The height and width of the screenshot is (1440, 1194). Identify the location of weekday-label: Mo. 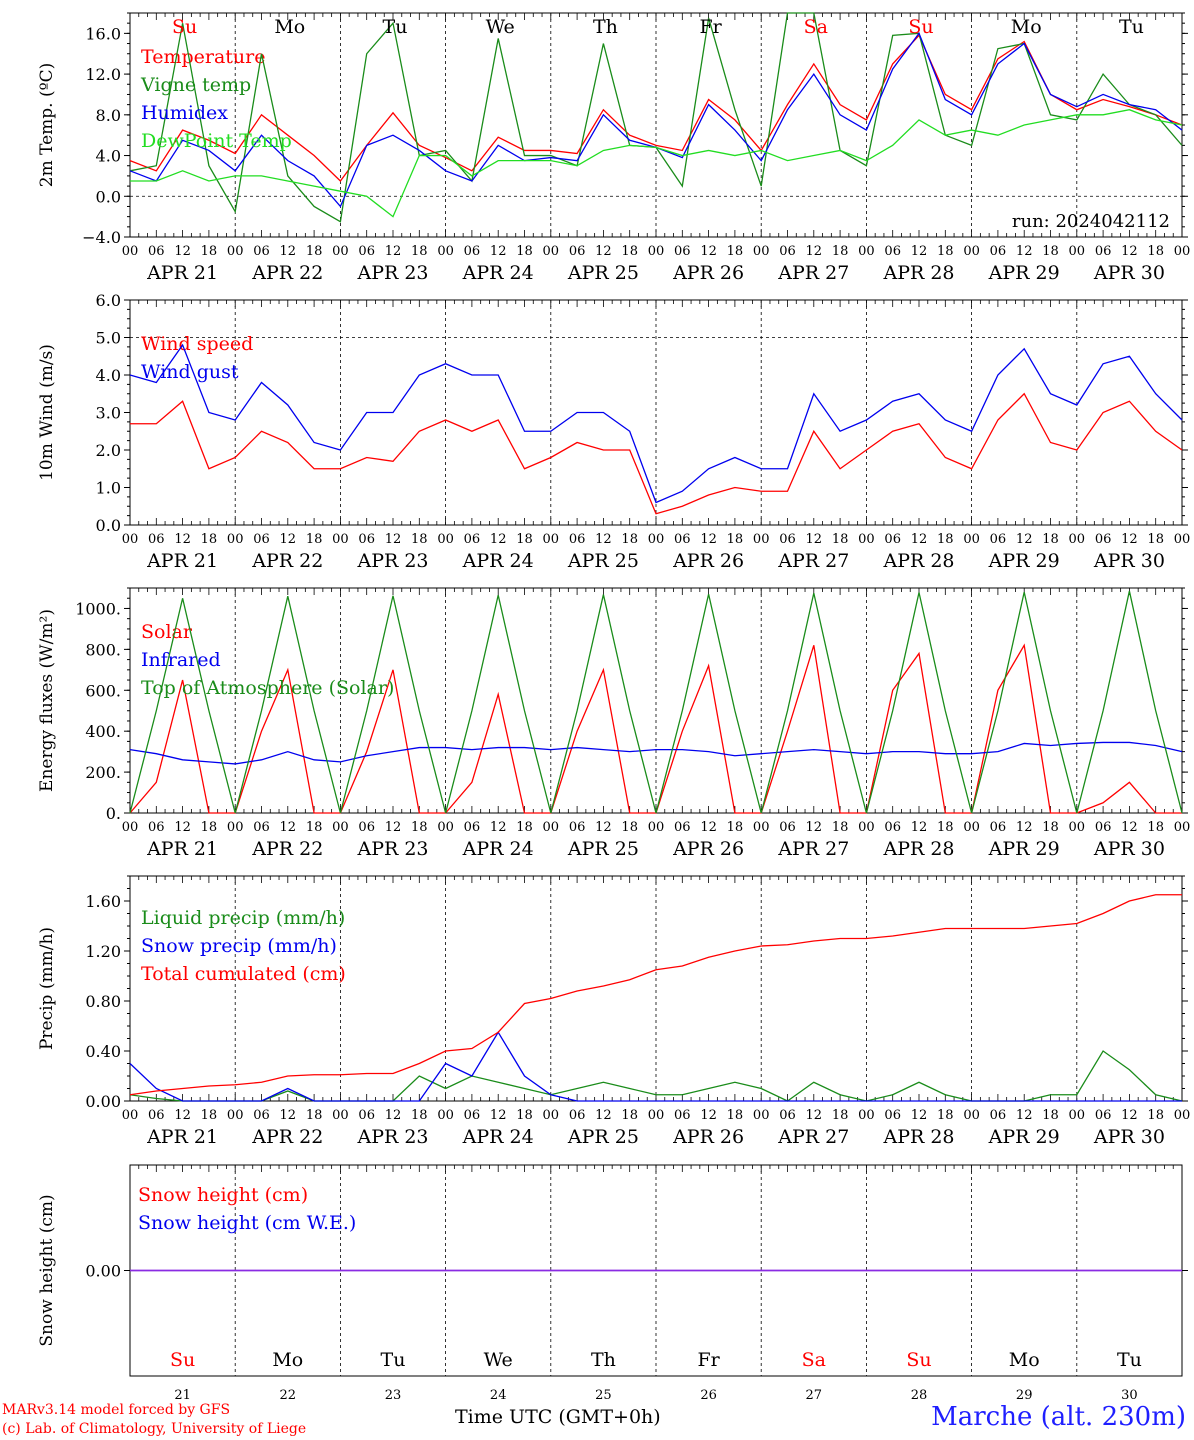
(289, 27).